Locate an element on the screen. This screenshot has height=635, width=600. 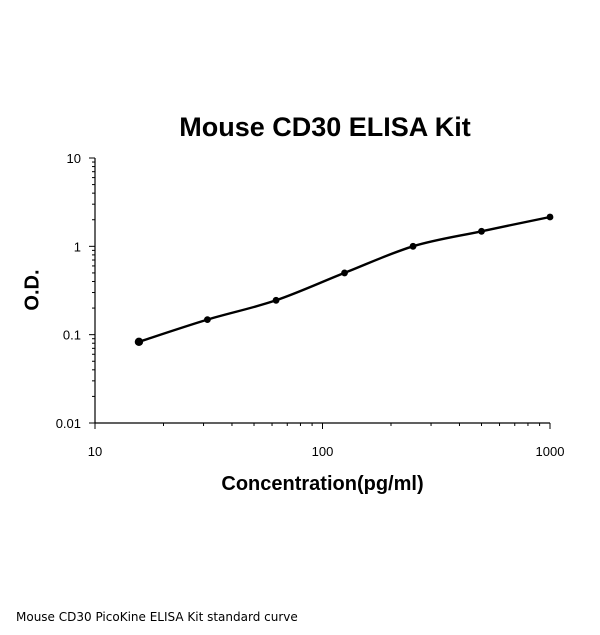
x-tick-label: 1000 is located at coordinates (550, 451).